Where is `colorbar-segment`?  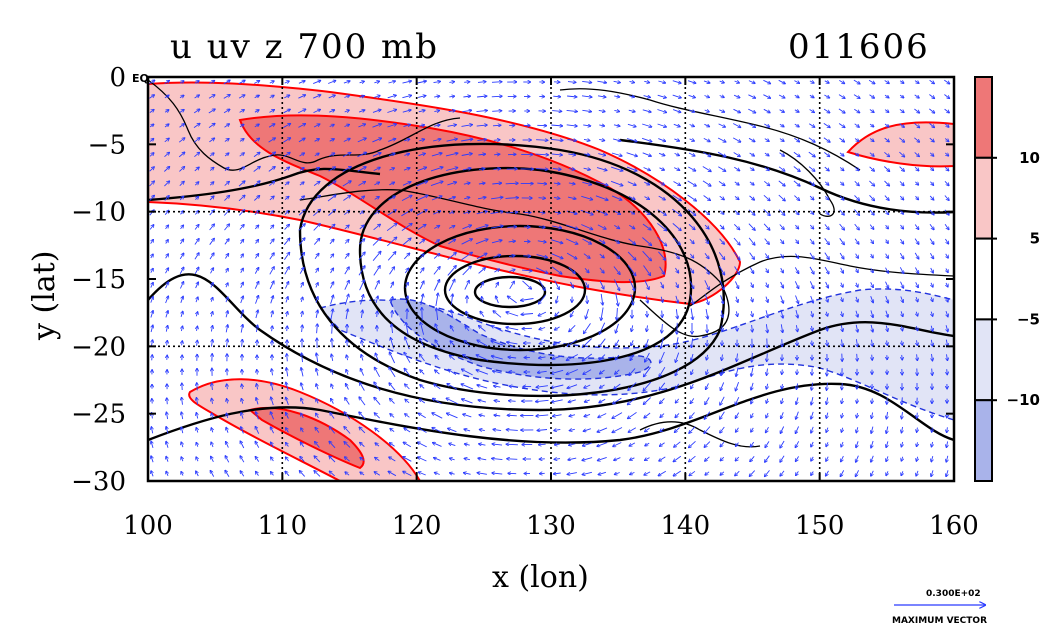 colorbar-segment is located at coordinates (983, 279).